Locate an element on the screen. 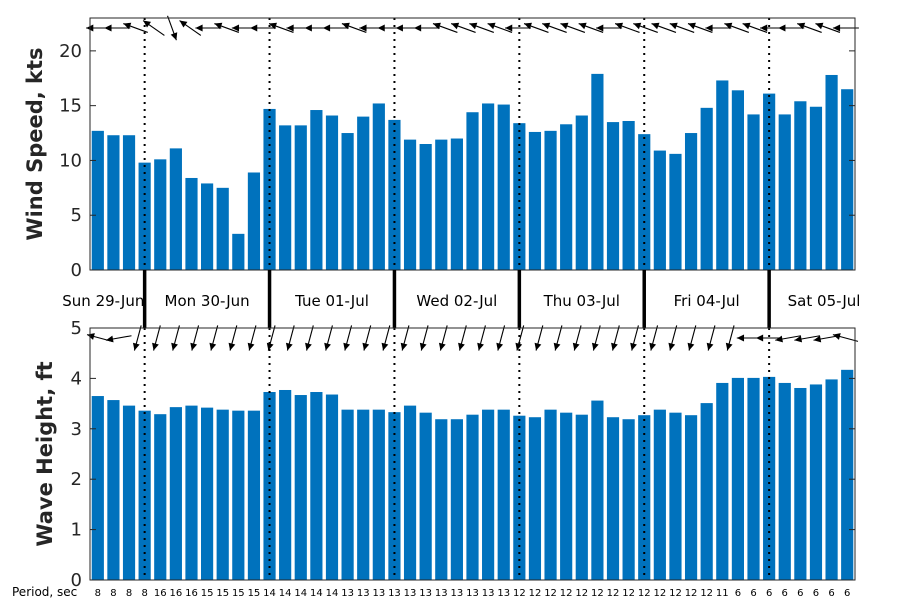 The height and width of the screenshot is (600, 900). period-value: 8 is located at coordinates (129, 593).